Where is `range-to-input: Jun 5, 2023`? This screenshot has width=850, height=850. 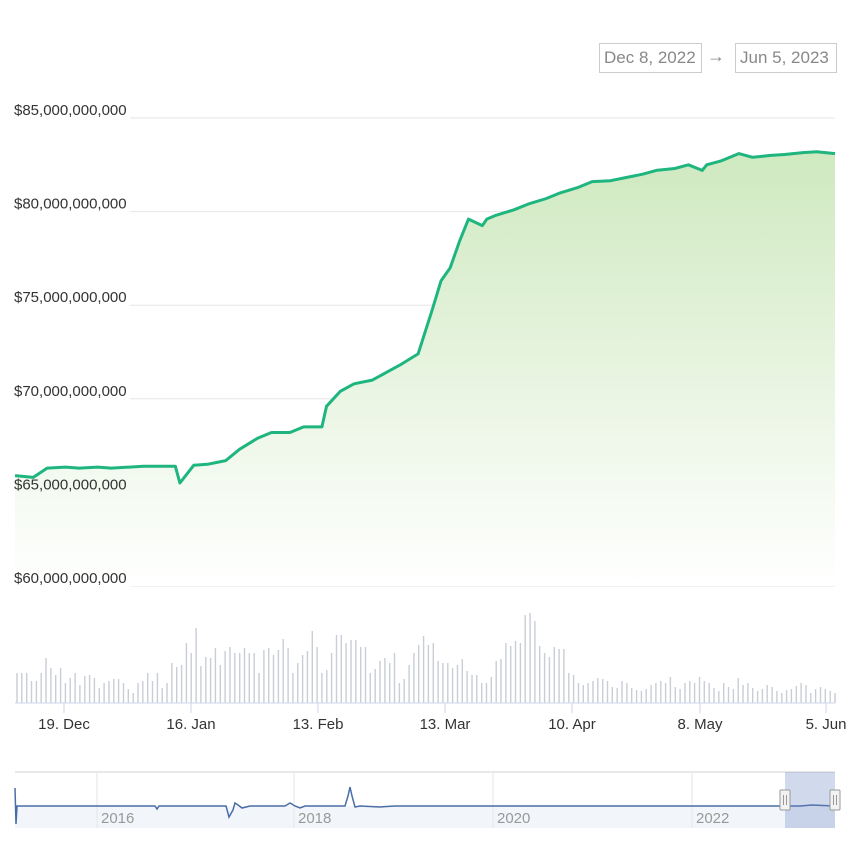 range-to-input: Jun 5, 2023 is located at coordinates (786, 58).